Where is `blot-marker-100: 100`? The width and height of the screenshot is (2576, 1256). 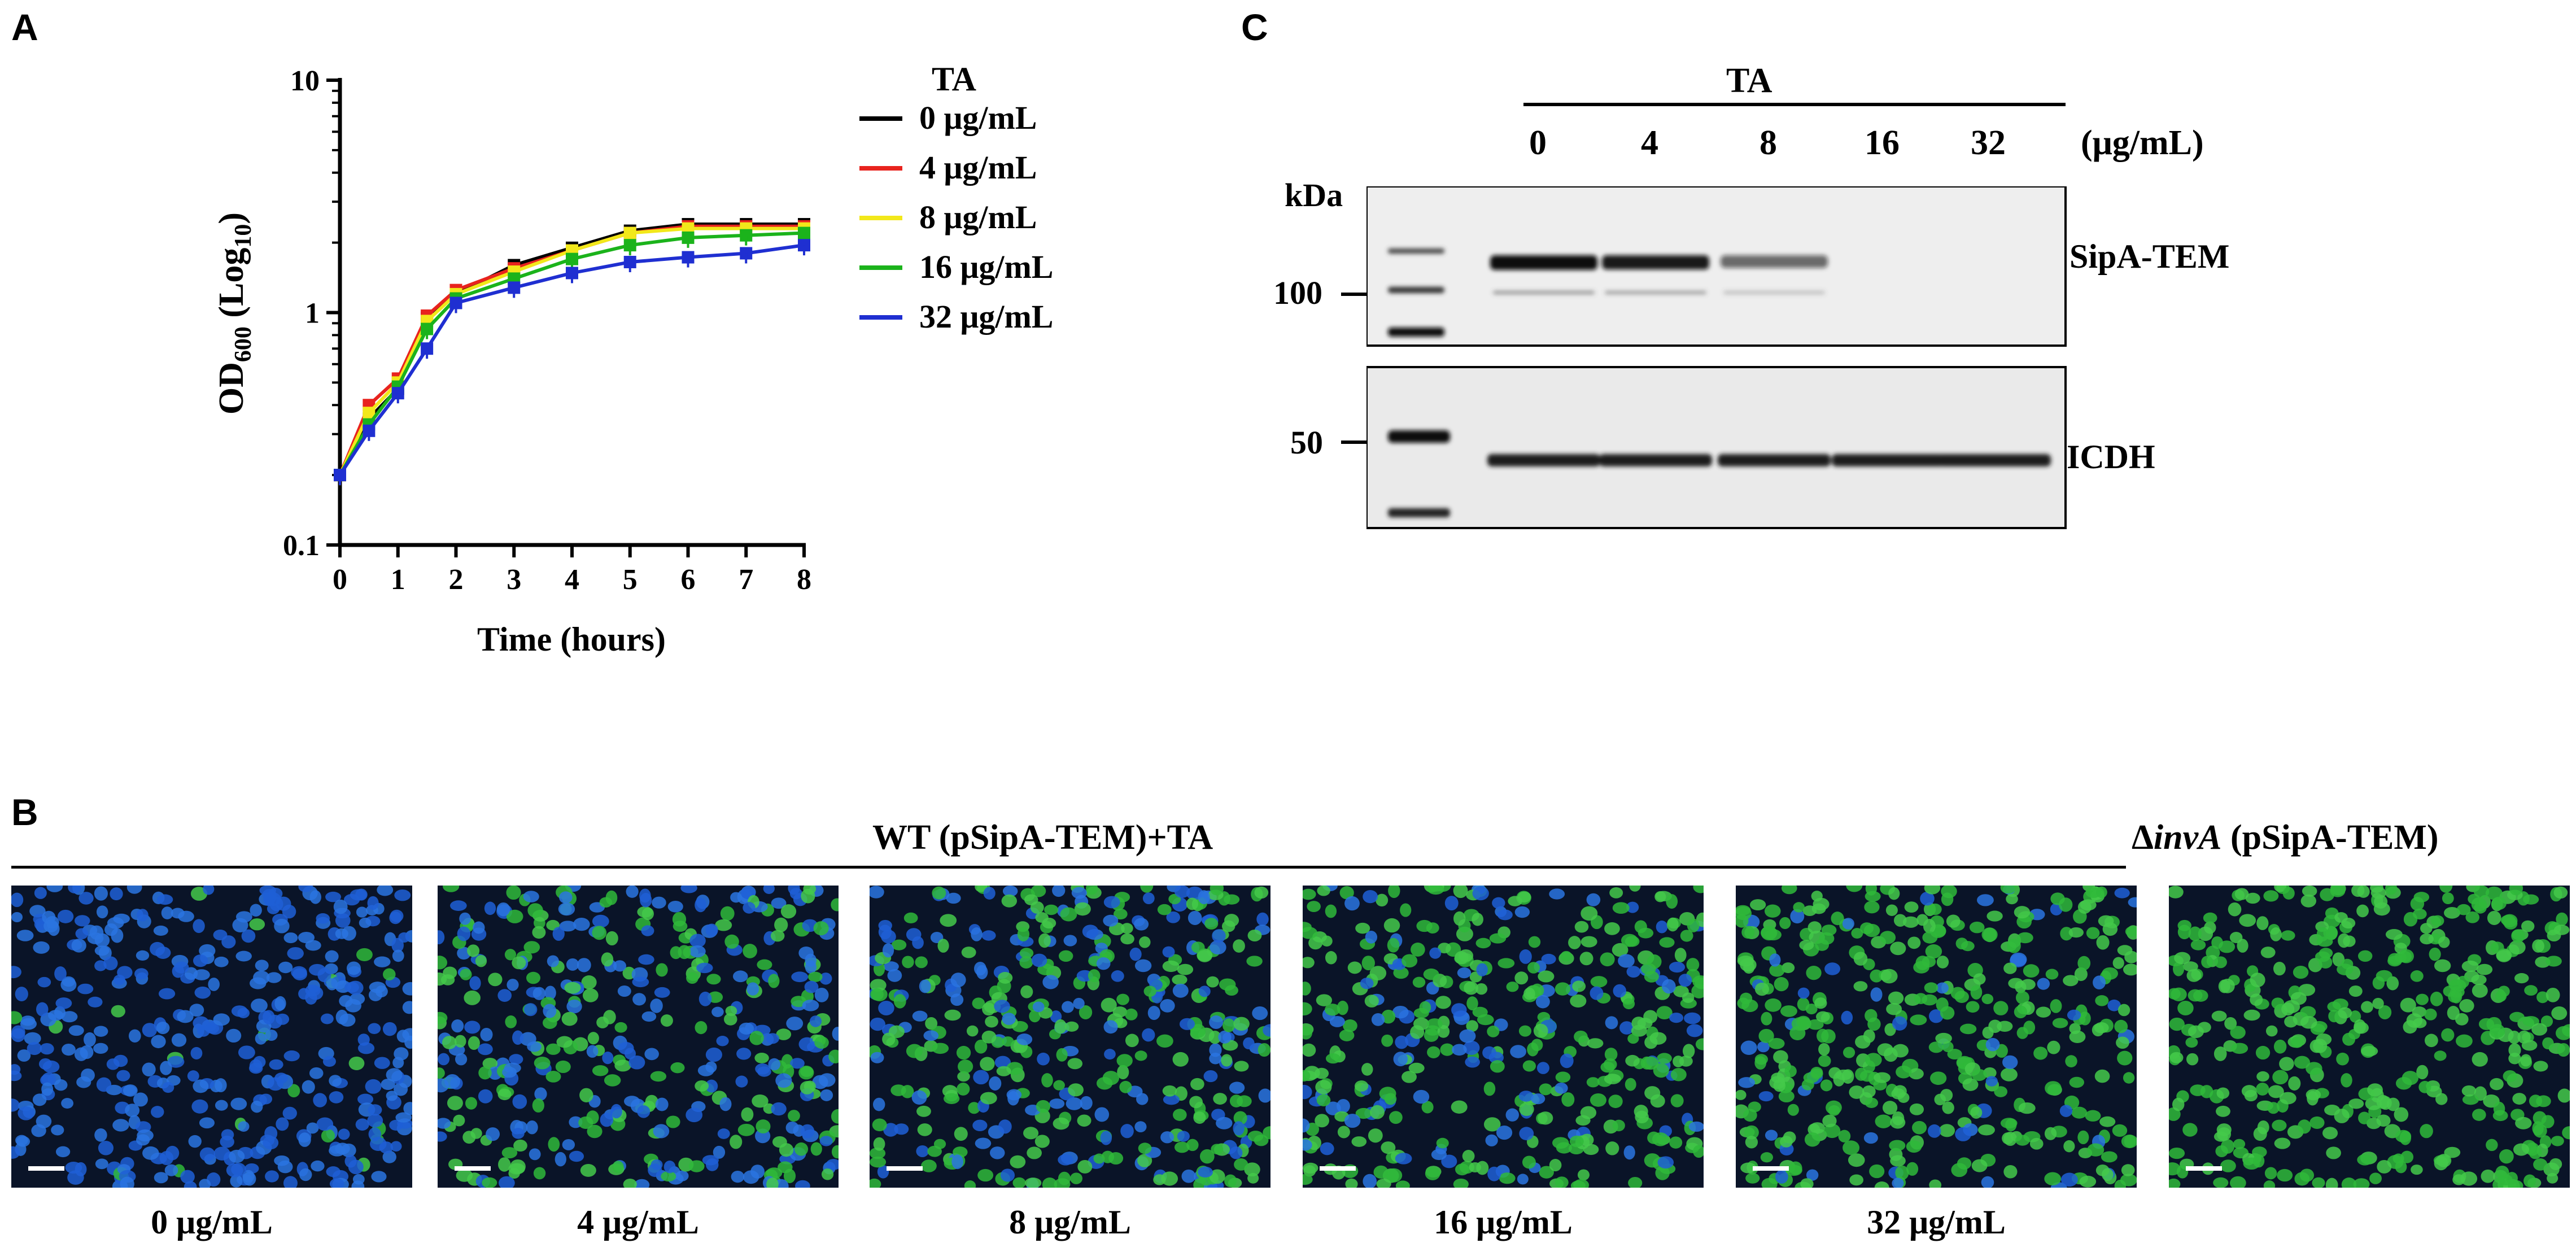 blot-marker-100: 100 is located at coordinates (1297, 293).